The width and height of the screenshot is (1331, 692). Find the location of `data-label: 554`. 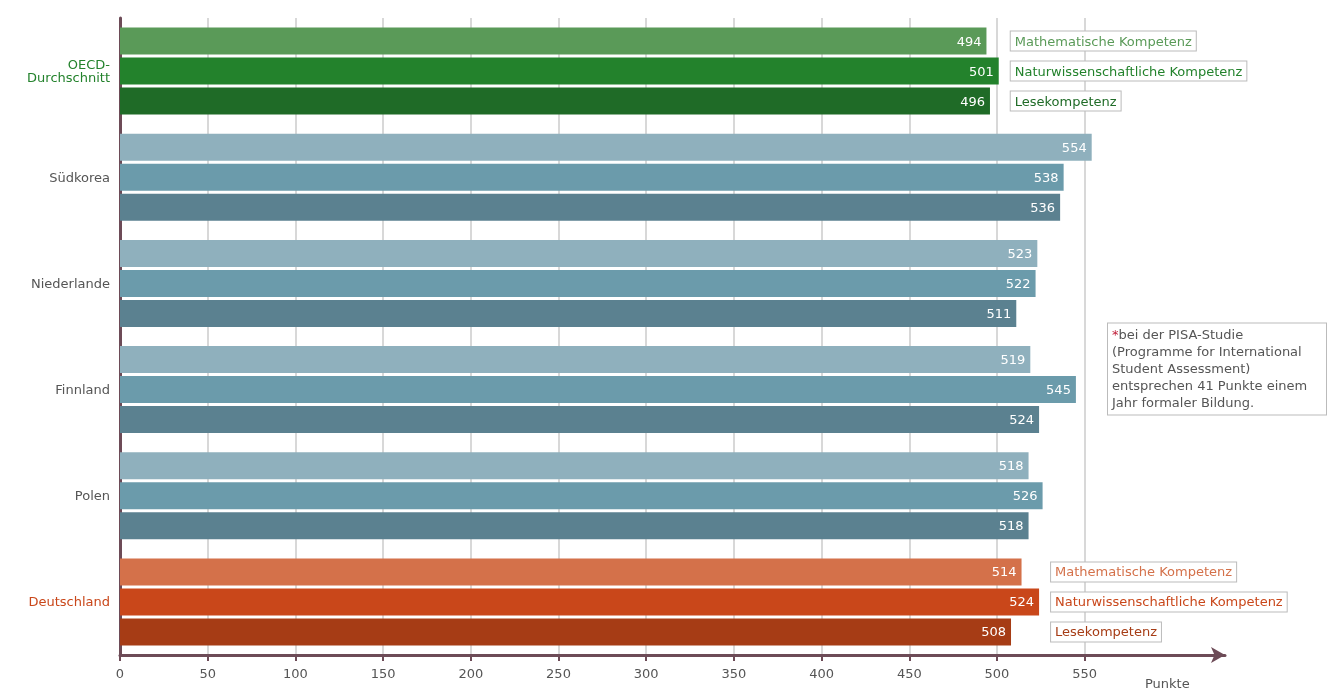

data-label: 554 is located at coordinates (1074, 147).